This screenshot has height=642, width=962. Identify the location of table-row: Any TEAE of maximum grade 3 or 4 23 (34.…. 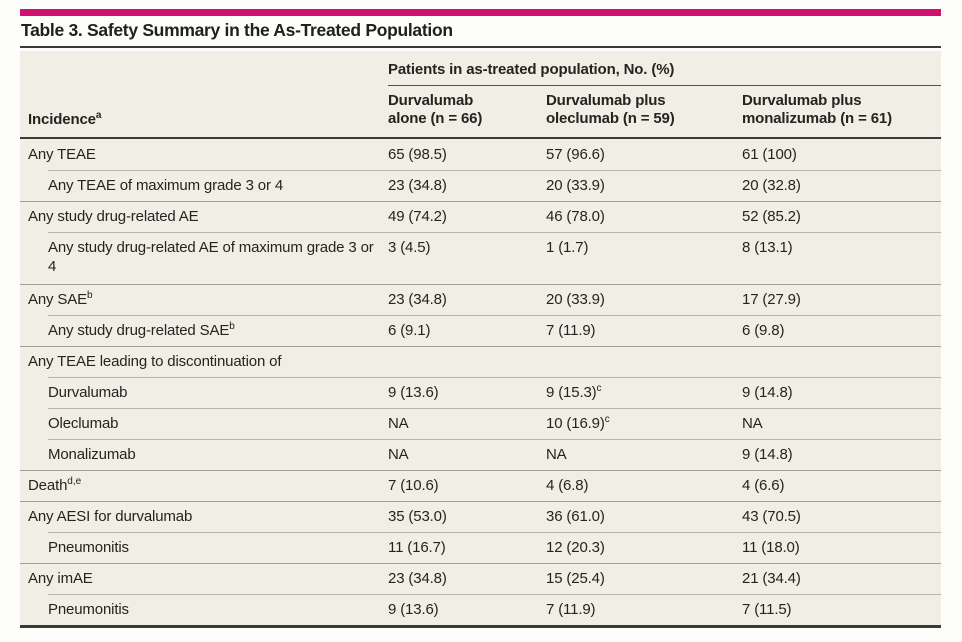
(480, 185).